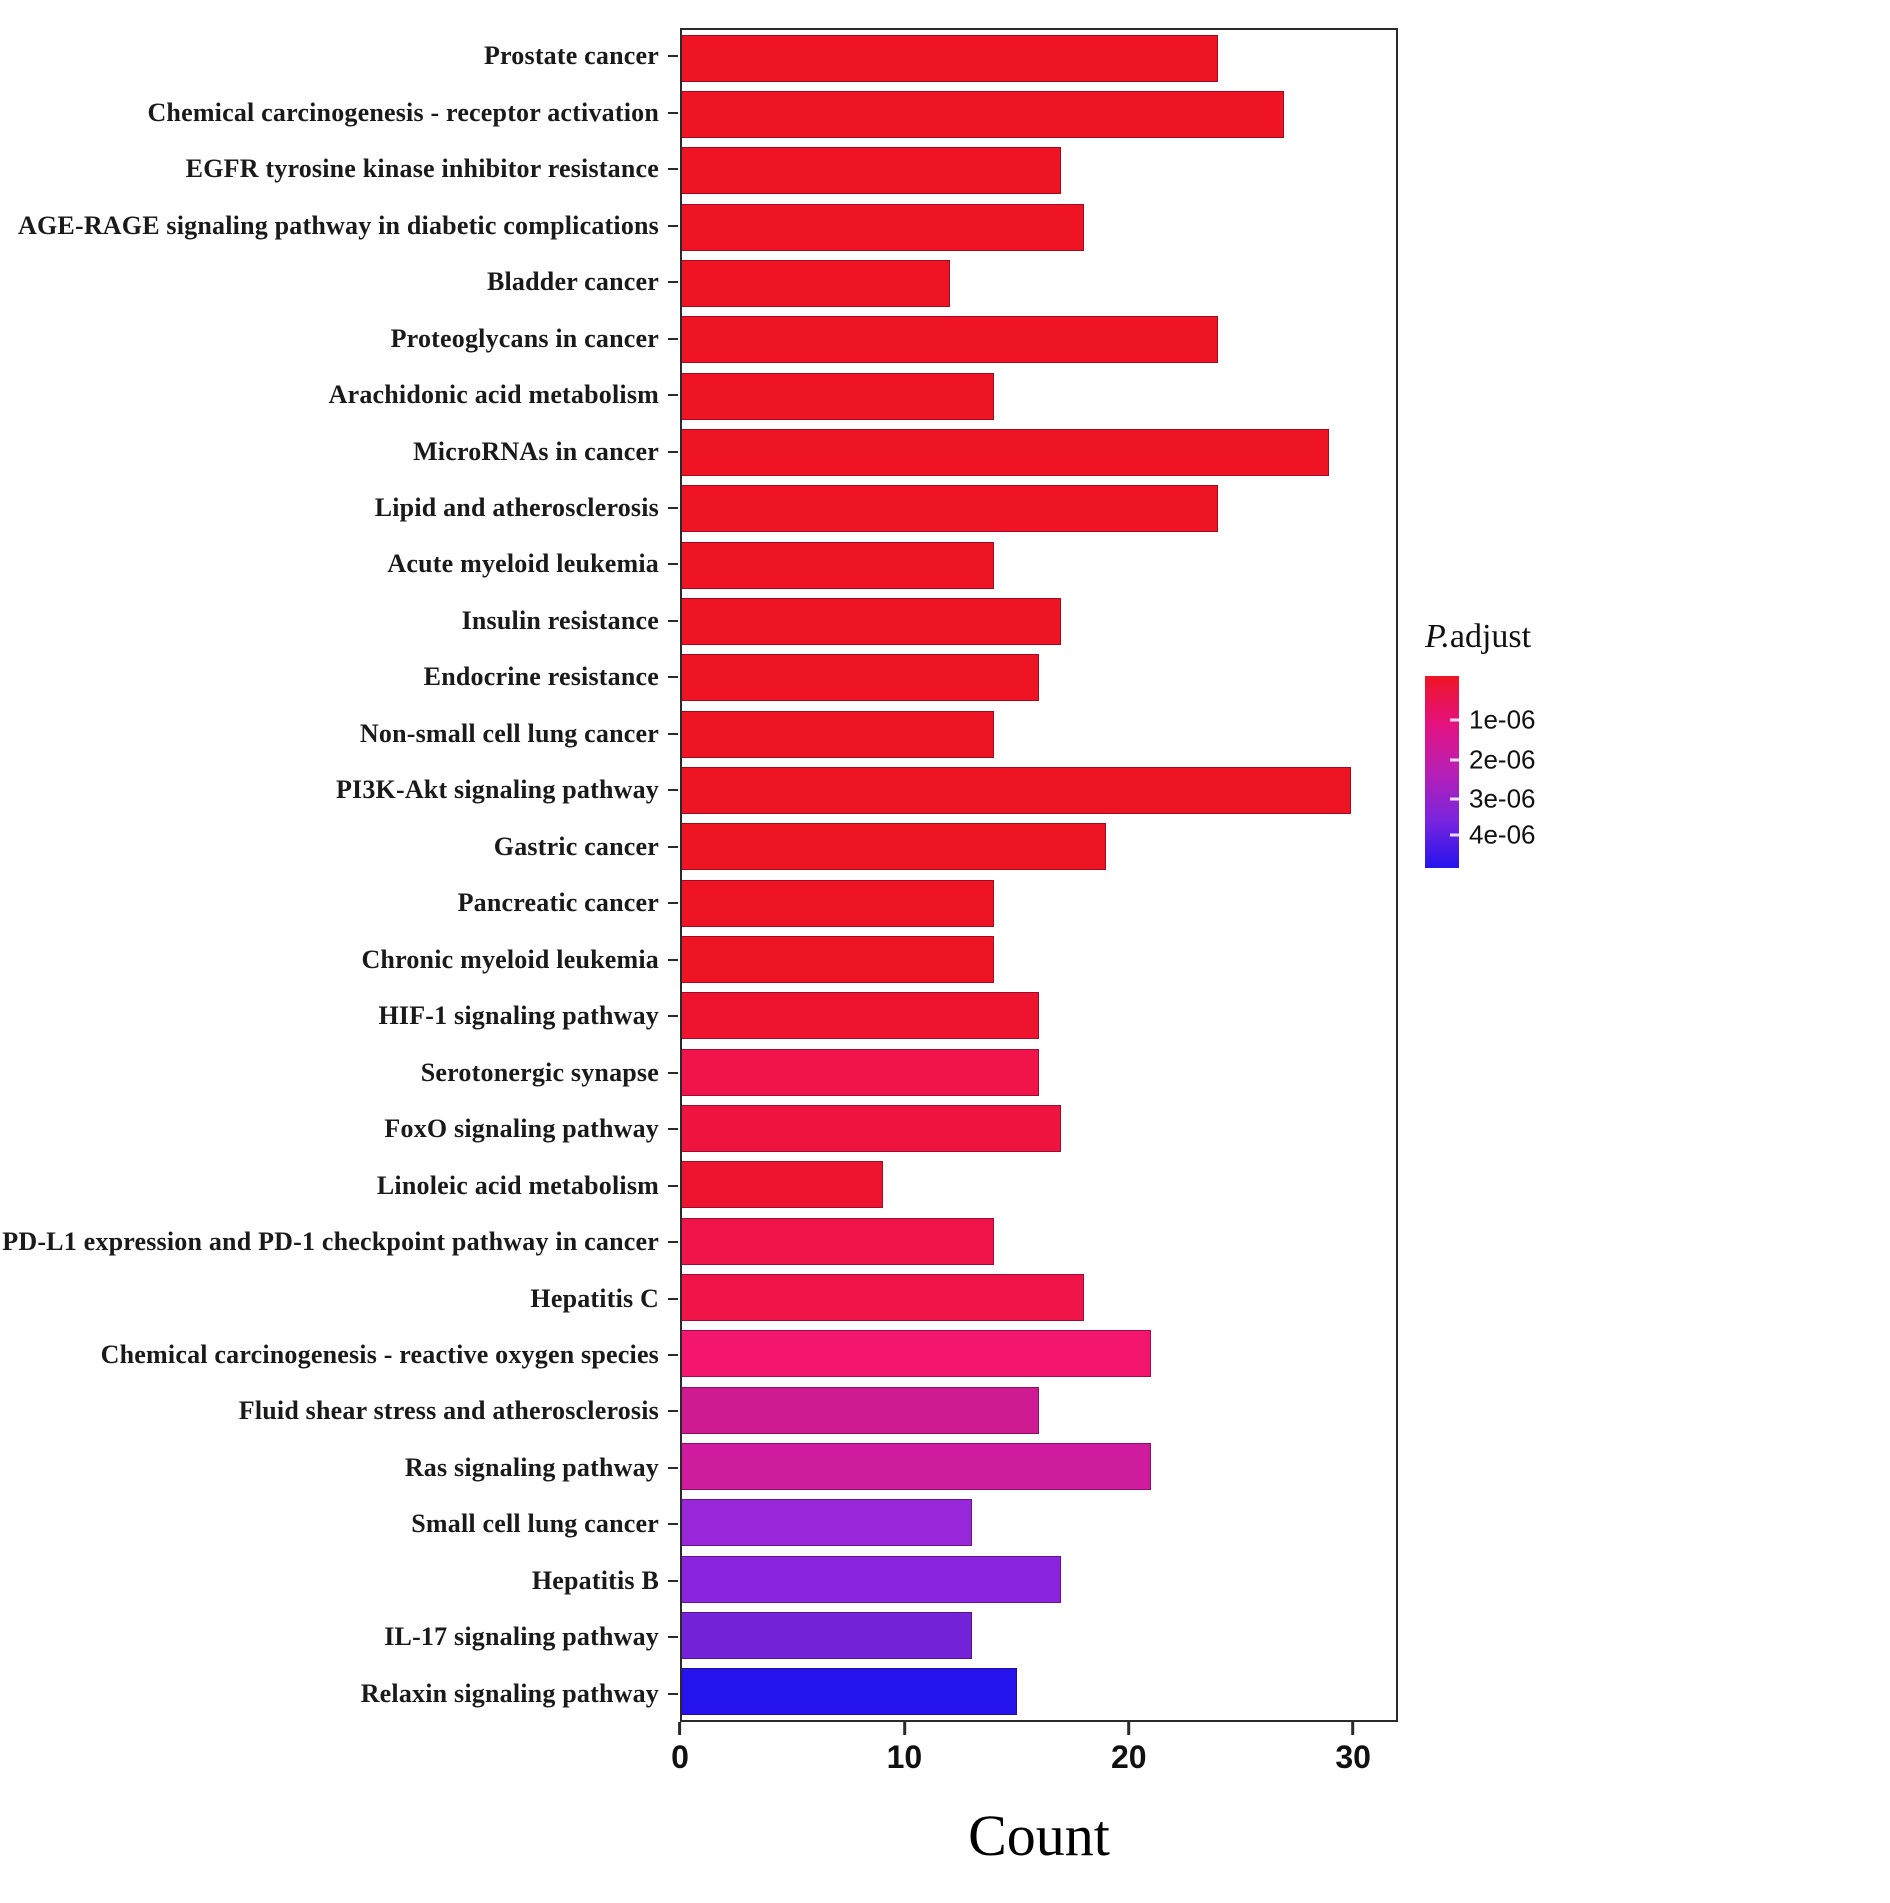  I want to click on category-label: Non-small cell lung cancer, so click(509, 733).